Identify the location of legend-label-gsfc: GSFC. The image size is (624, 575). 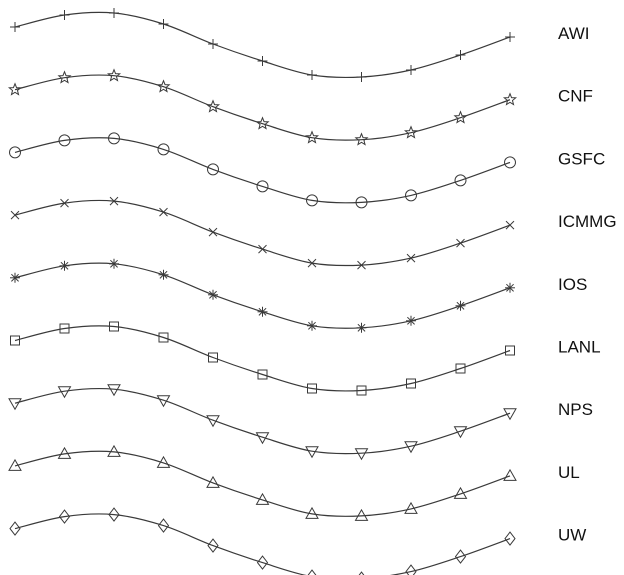
(581, 158).